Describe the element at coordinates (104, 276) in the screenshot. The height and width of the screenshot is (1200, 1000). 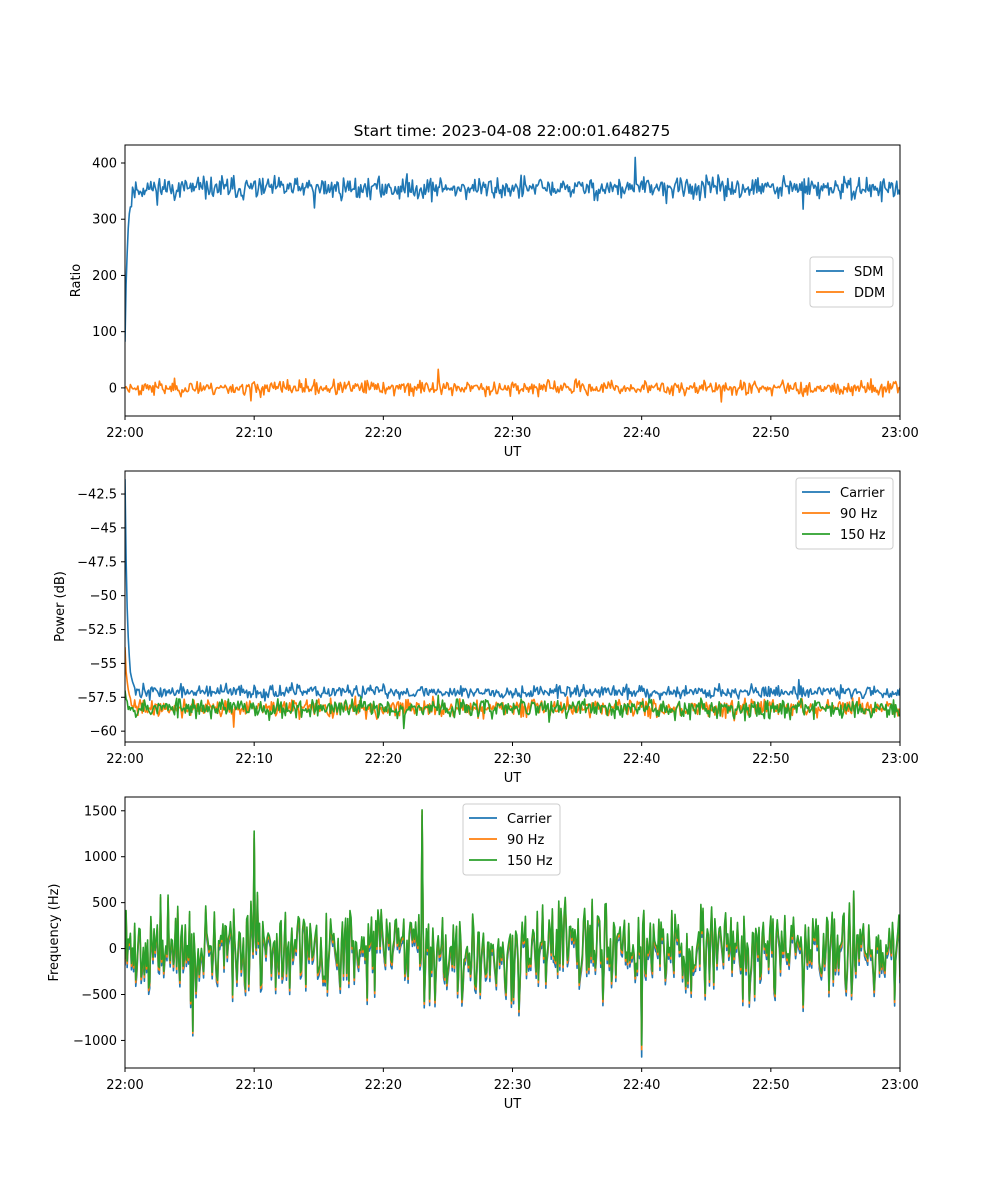
I see `y-tick-label: 200` at that location.